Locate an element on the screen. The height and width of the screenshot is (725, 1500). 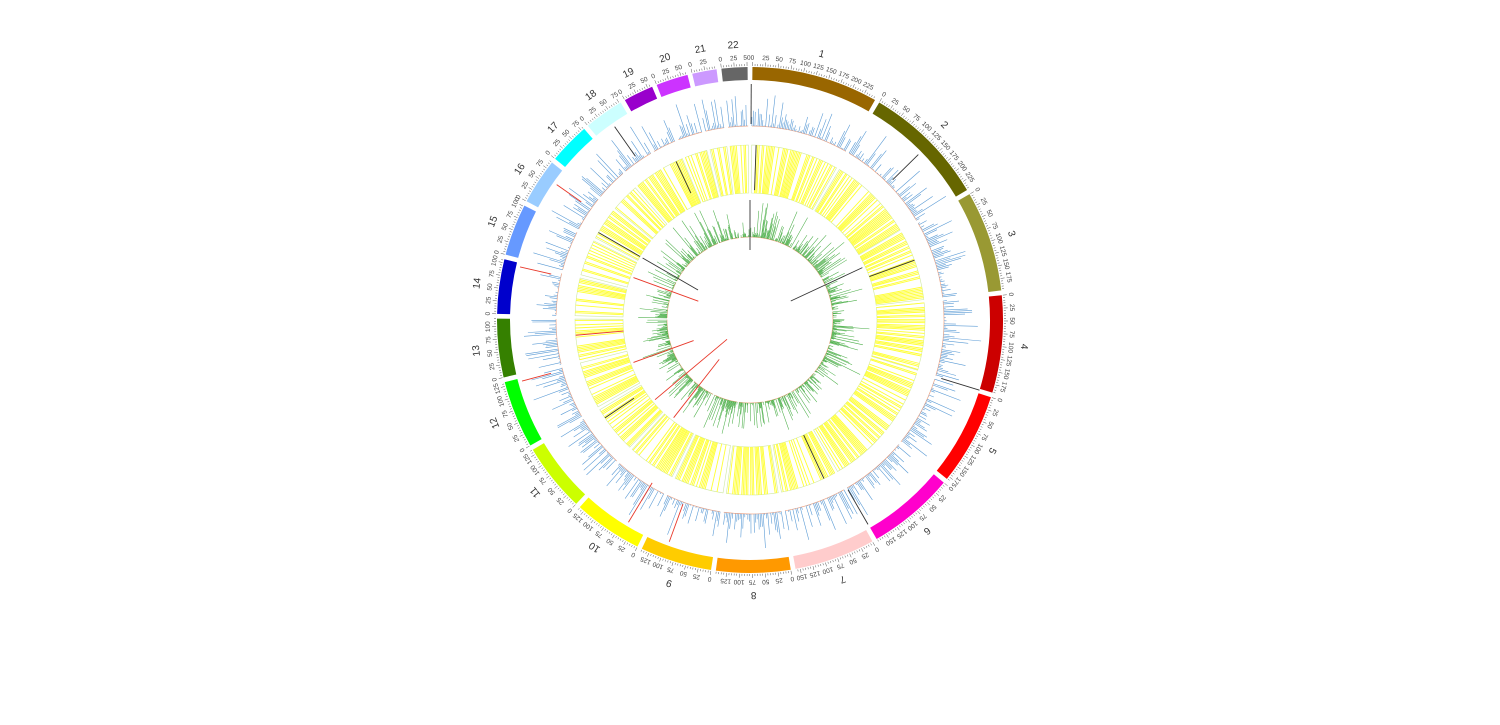
chromosome-label-4: 4 is located at coordinates (1024, 346).